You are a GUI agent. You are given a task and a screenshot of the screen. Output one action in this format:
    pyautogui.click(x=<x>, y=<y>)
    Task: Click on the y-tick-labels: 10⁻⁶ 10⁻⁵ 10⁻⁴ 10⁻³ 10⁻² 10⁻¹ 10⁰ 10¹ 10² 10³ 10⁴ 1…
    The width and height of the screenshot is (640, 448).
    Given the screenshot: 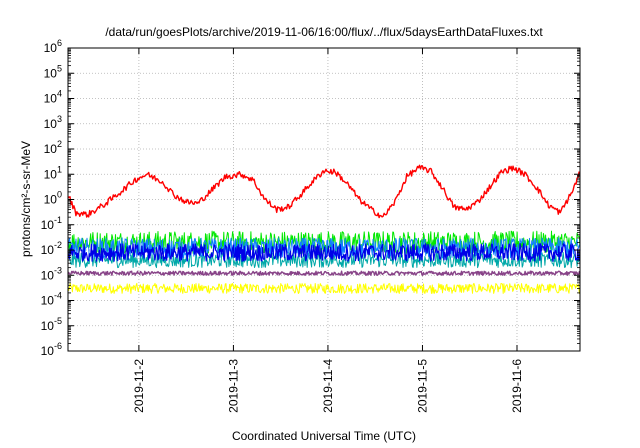 What is the action you would take?
    pyautogui.click(x=51, y=198)
    